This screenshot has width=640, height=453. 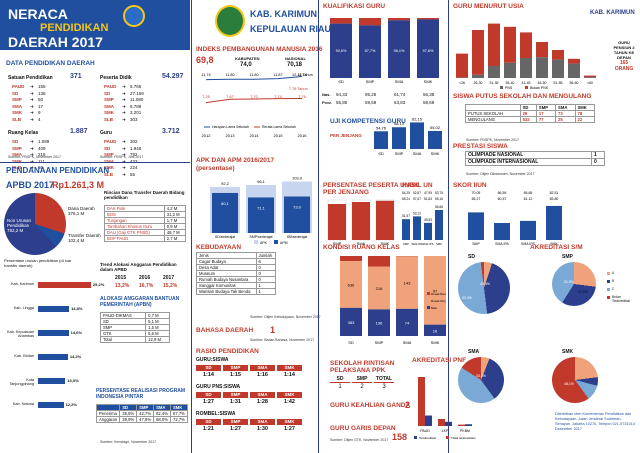 What do you see at coordinates (229, 75) in the screenshot?
I see `ipm-hls-label: 11,80` at bounding box center [229, 75].